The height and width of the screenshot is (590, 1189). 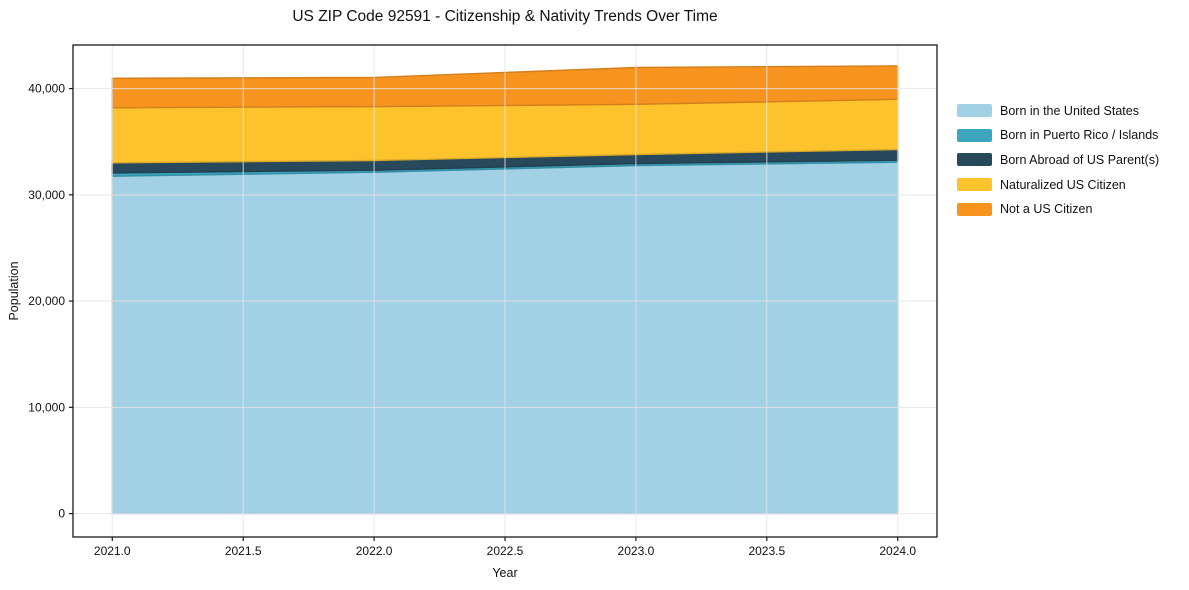 I want to click on legend-label: Not a US Citizen, so click(x=1046, y=209).